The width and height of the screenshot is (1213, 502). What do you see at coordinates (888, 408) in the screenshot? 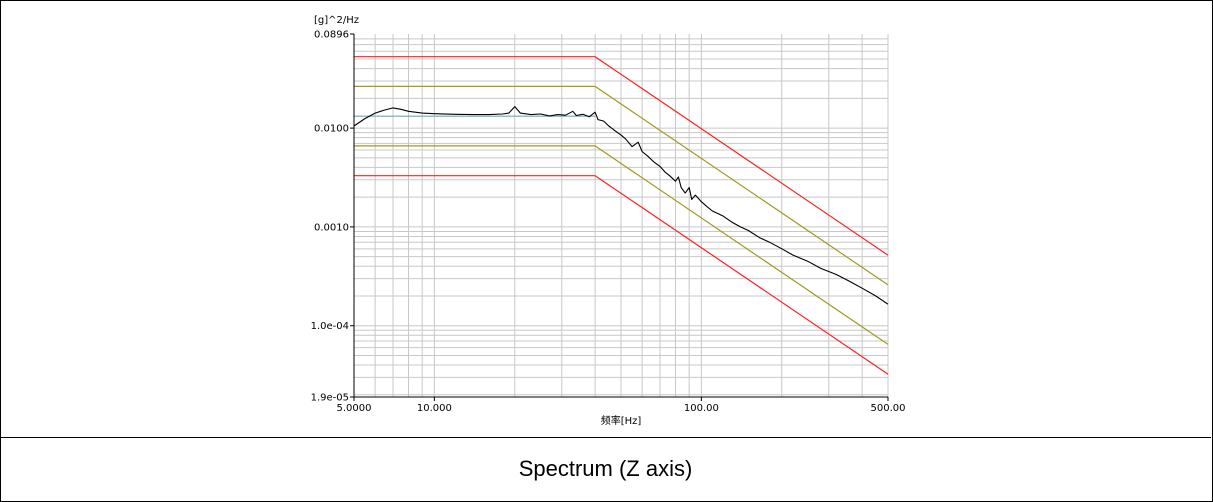
I see `x-tick-label: 500.00` at bounding box center [888, 408].